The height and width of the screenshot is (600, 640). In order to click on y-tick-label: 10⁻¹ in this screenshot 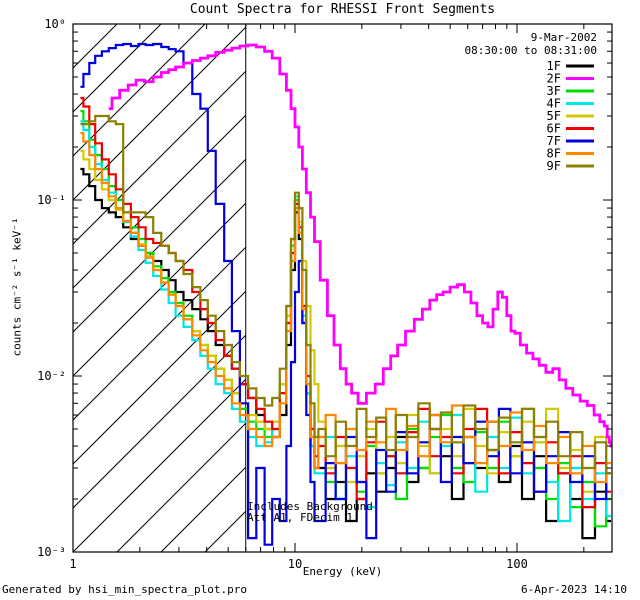, I will do `click(51, 200)`.